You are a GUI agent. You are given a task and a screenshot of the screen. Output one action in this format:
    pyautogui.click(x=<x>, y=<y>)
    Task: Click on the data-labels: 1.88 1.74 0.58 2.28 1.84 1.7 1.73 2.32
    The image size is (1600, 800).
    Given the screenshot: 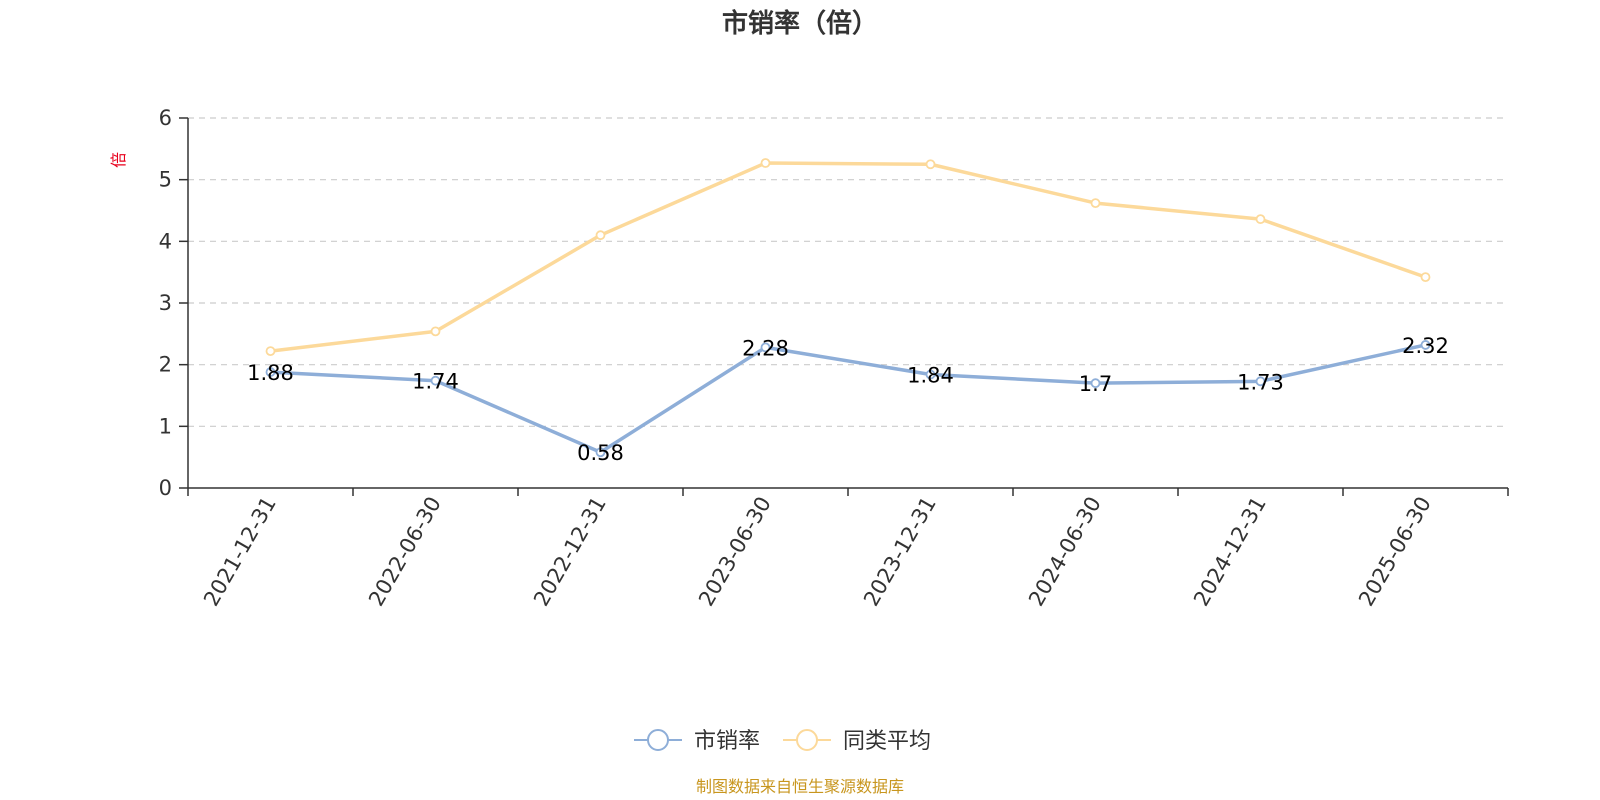 What is the action you would take?
    pyautogui.click(x=848, y=399)
    